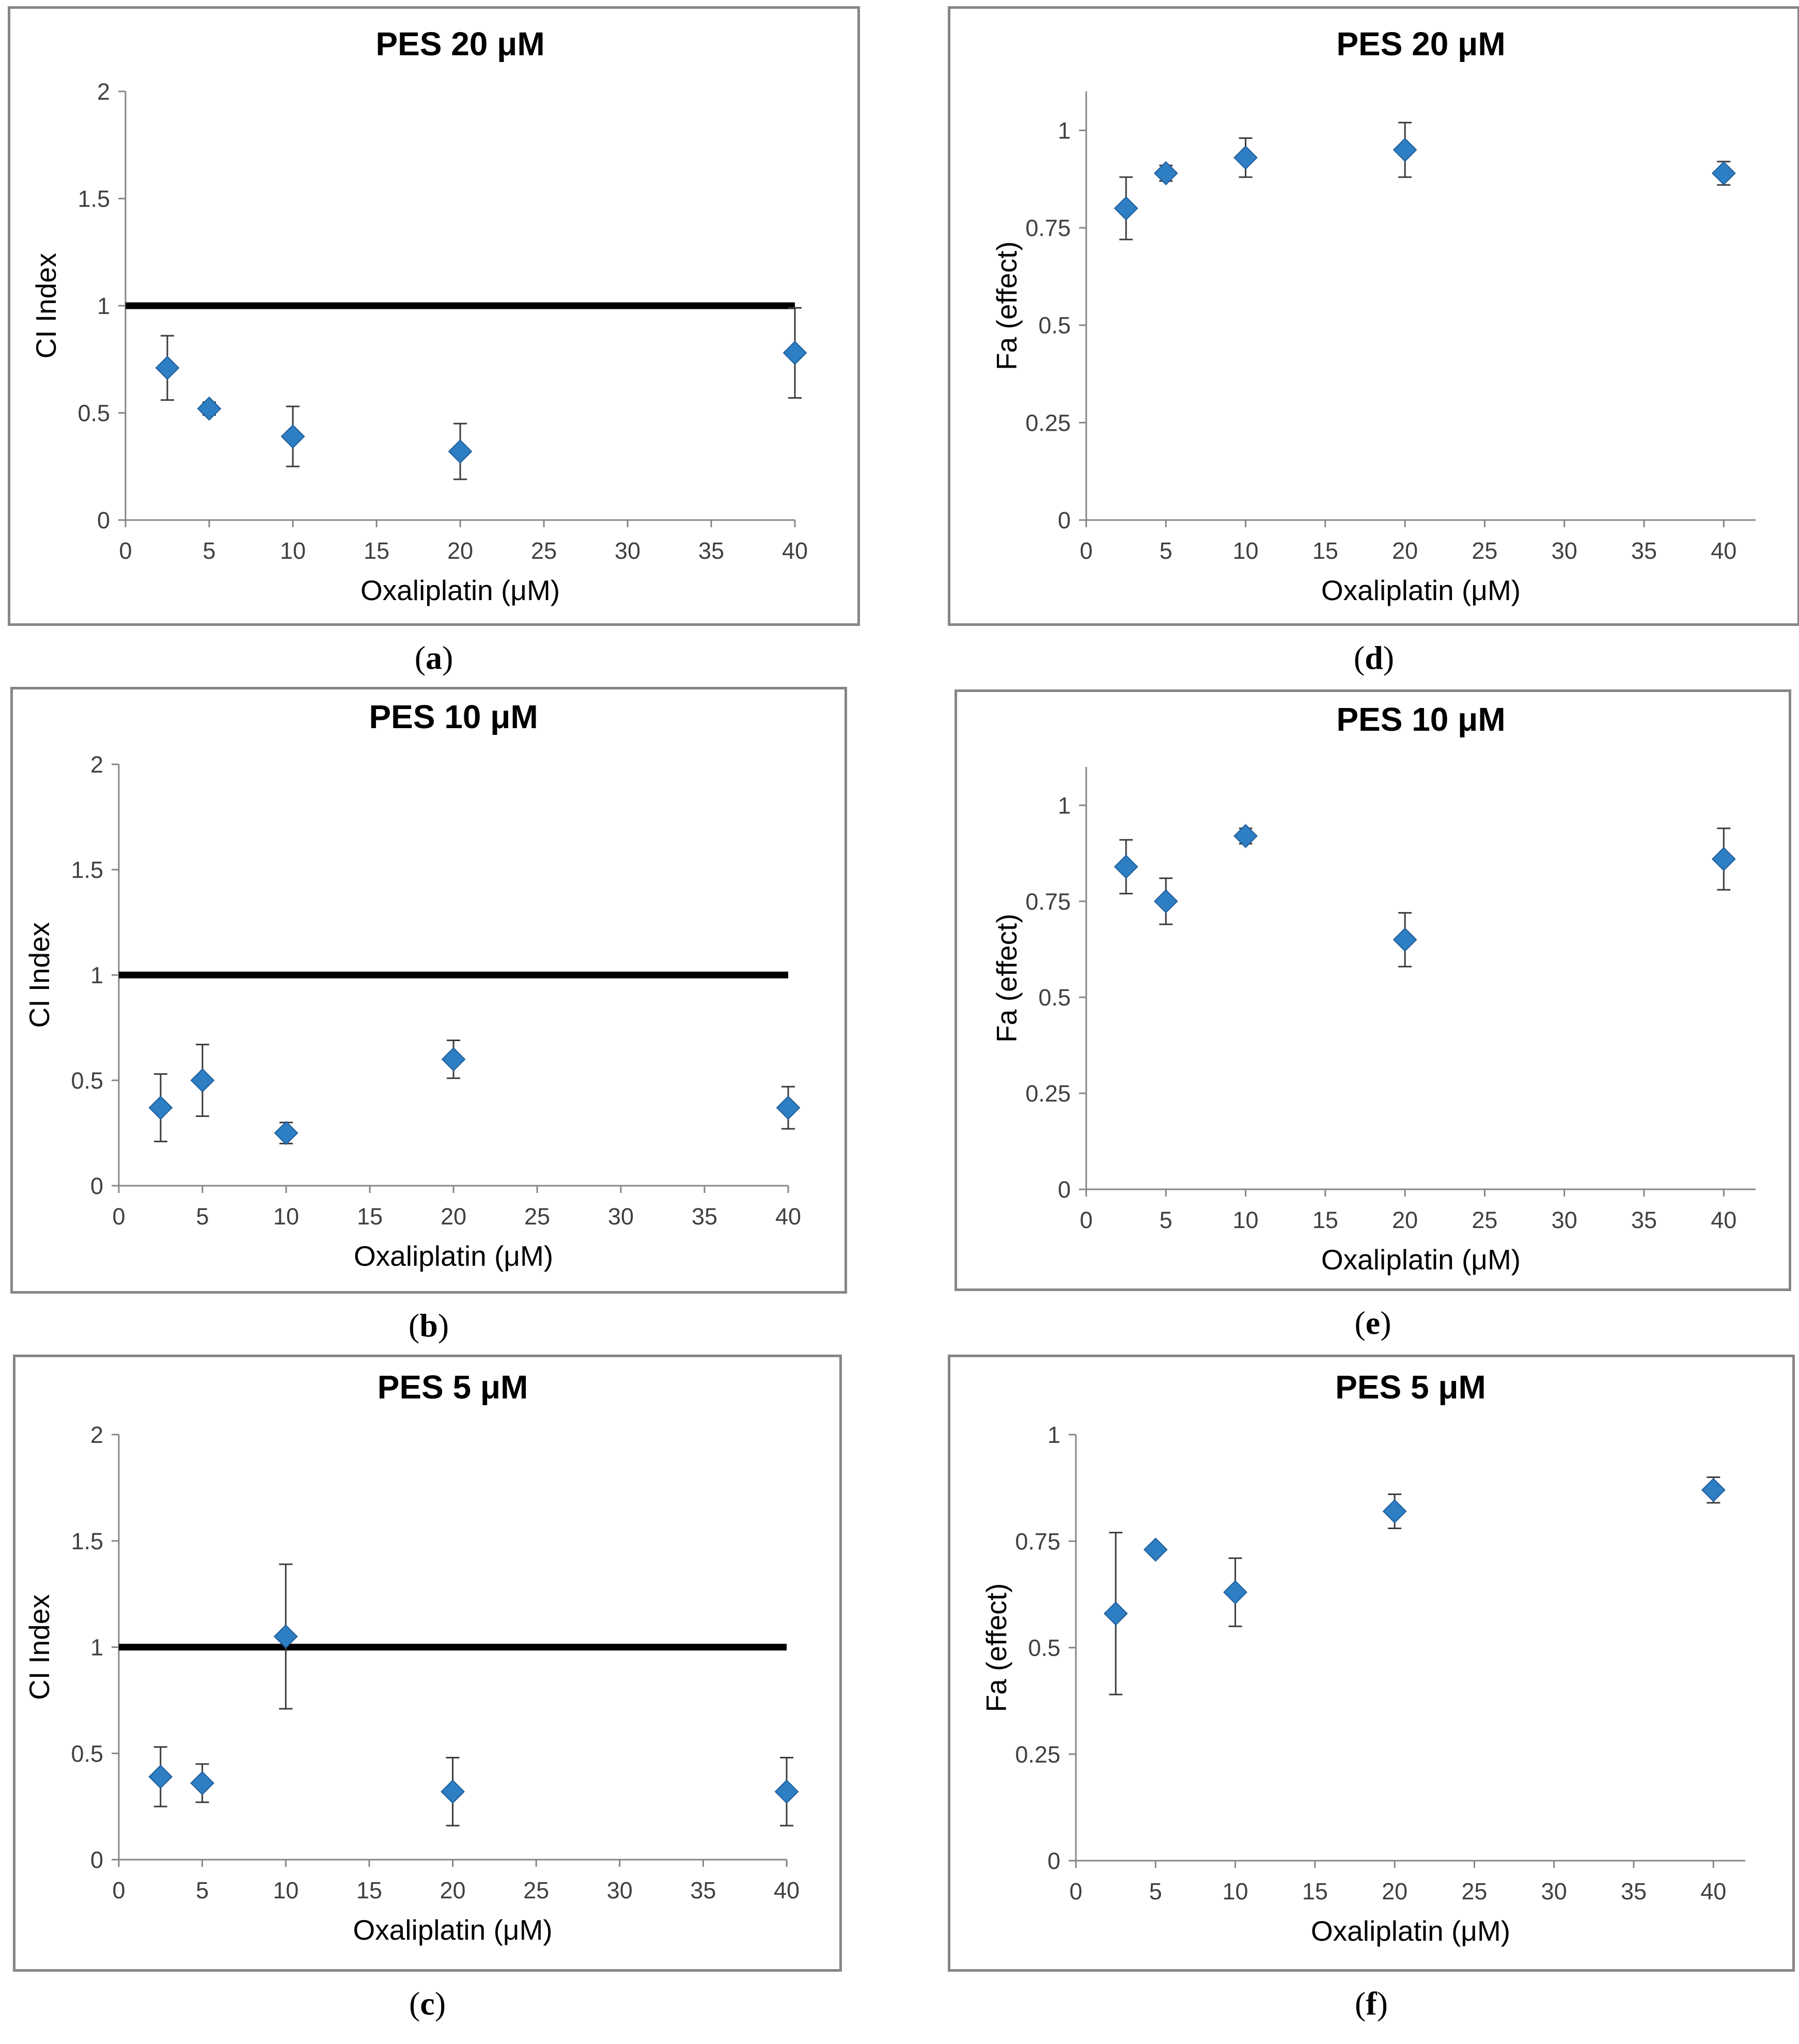  I want to click on chart-title: PES 10 μM, so click(1420, 719).